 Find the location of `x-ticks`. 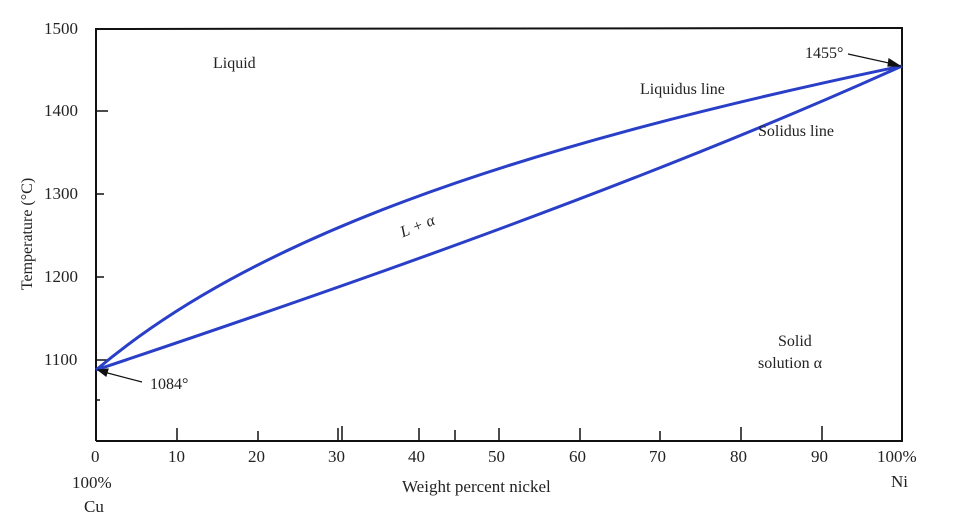

x-ticks is located at coordinates (499, 433).